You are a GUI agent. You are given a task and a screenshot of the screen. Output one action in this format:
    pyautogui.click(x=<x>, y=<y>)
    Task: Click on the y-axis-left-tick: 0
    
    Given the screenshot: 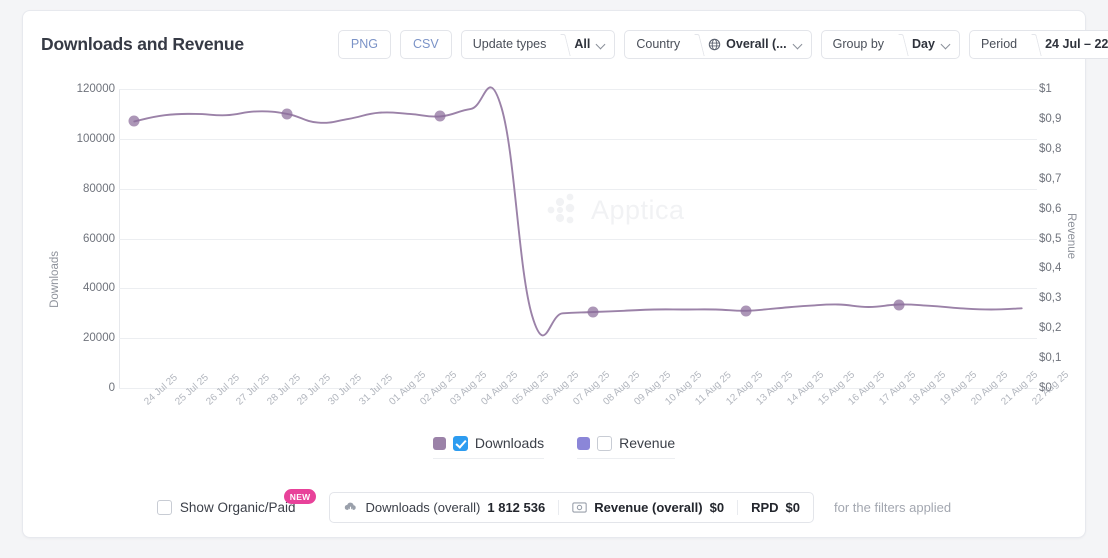 What is the action you would take?
    pyautogui.click(x=111, y=388)
    